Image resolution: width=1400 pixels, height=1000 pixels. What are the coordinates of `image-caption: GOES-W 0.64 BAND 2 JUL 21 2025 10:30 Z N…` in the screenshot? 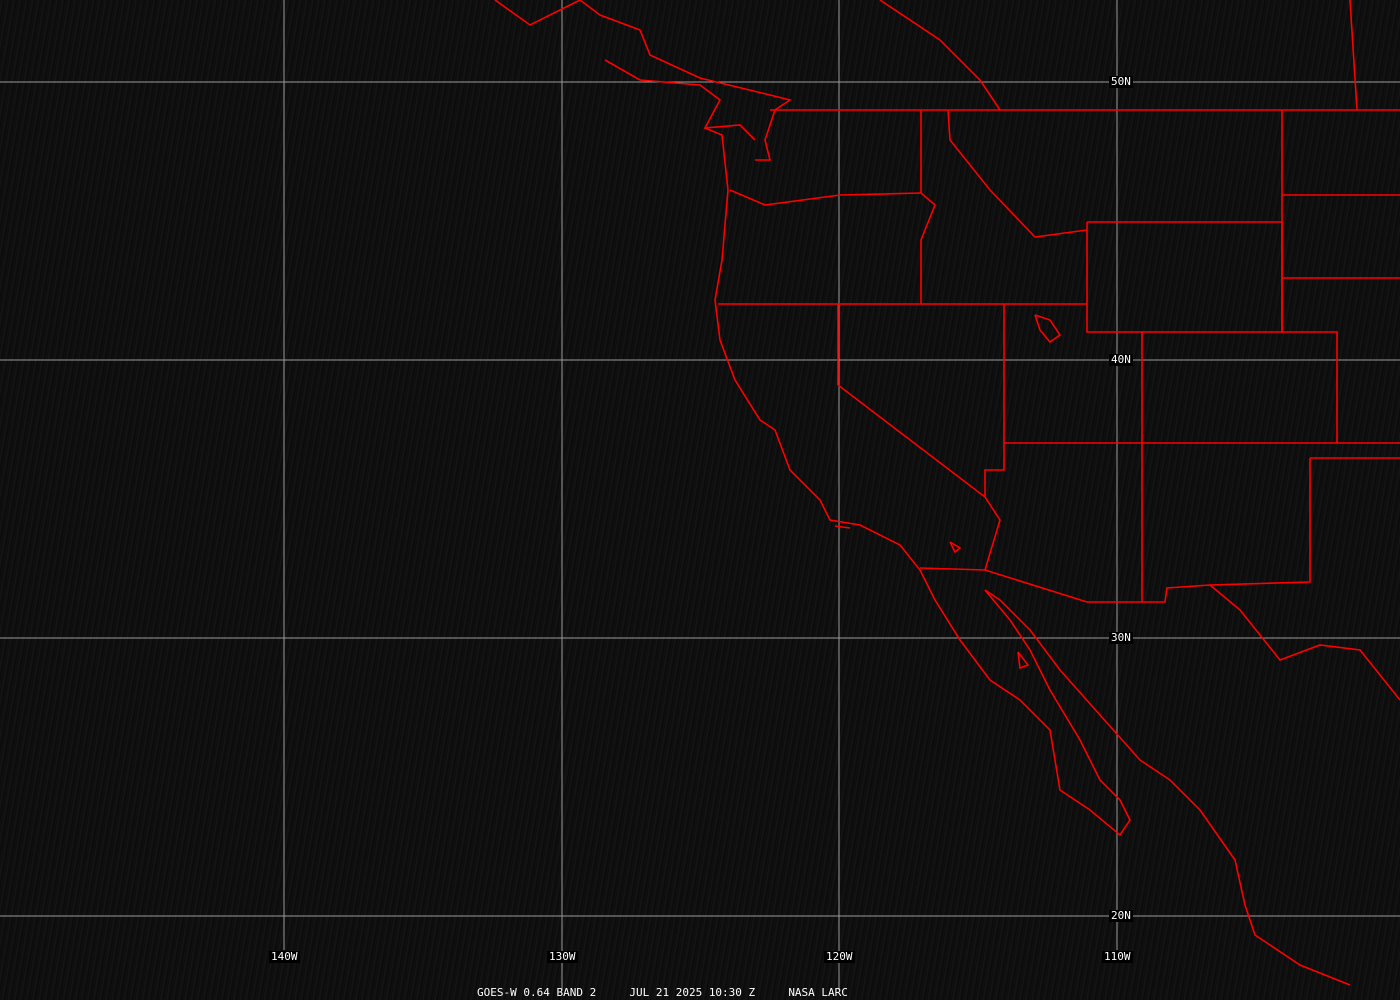 It's located at (662, 992).